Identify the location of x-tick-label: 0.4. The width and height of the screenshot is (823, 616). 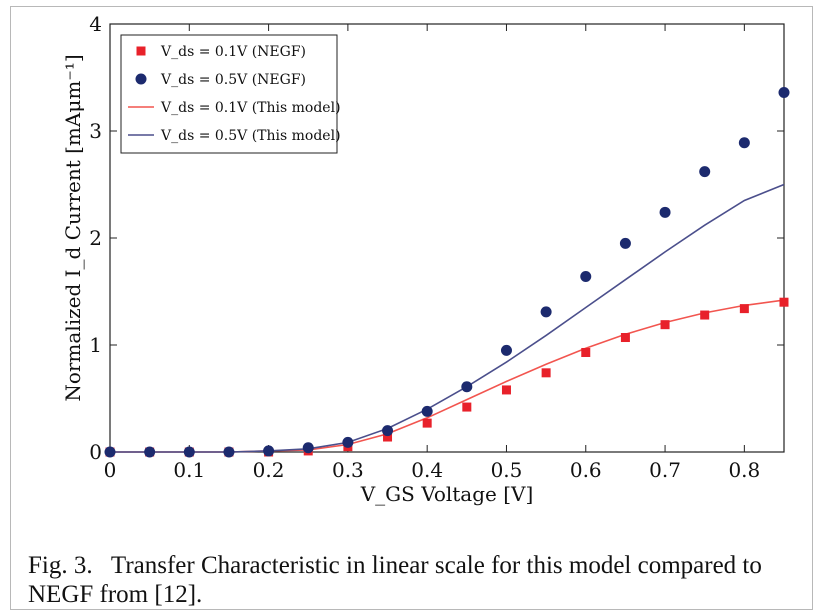
(427, 470).